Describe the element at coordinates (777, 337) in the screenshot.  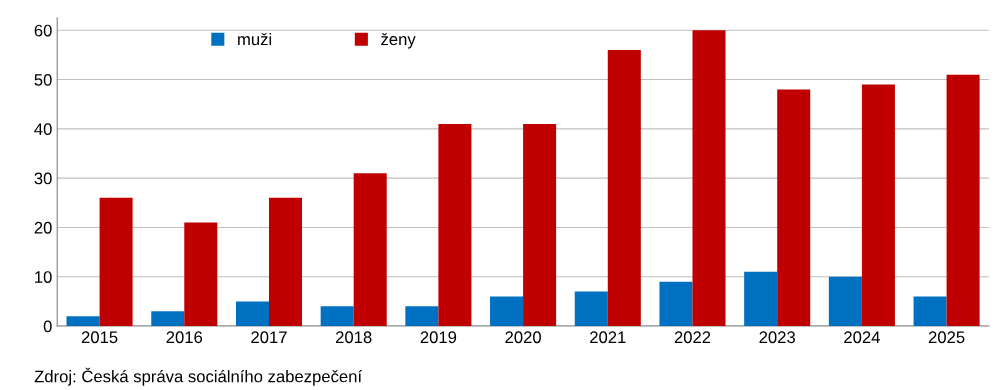
I see `x-tick-label: 2023` at that location.